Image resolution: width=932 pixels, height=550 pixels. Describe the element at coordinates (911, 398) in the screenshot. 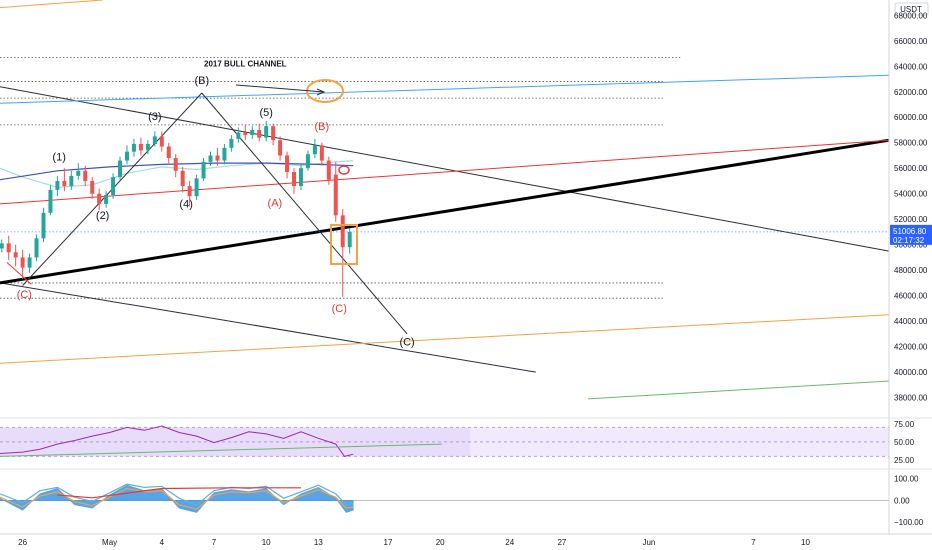

I see `price-tick-label: 38000.00` at that location.